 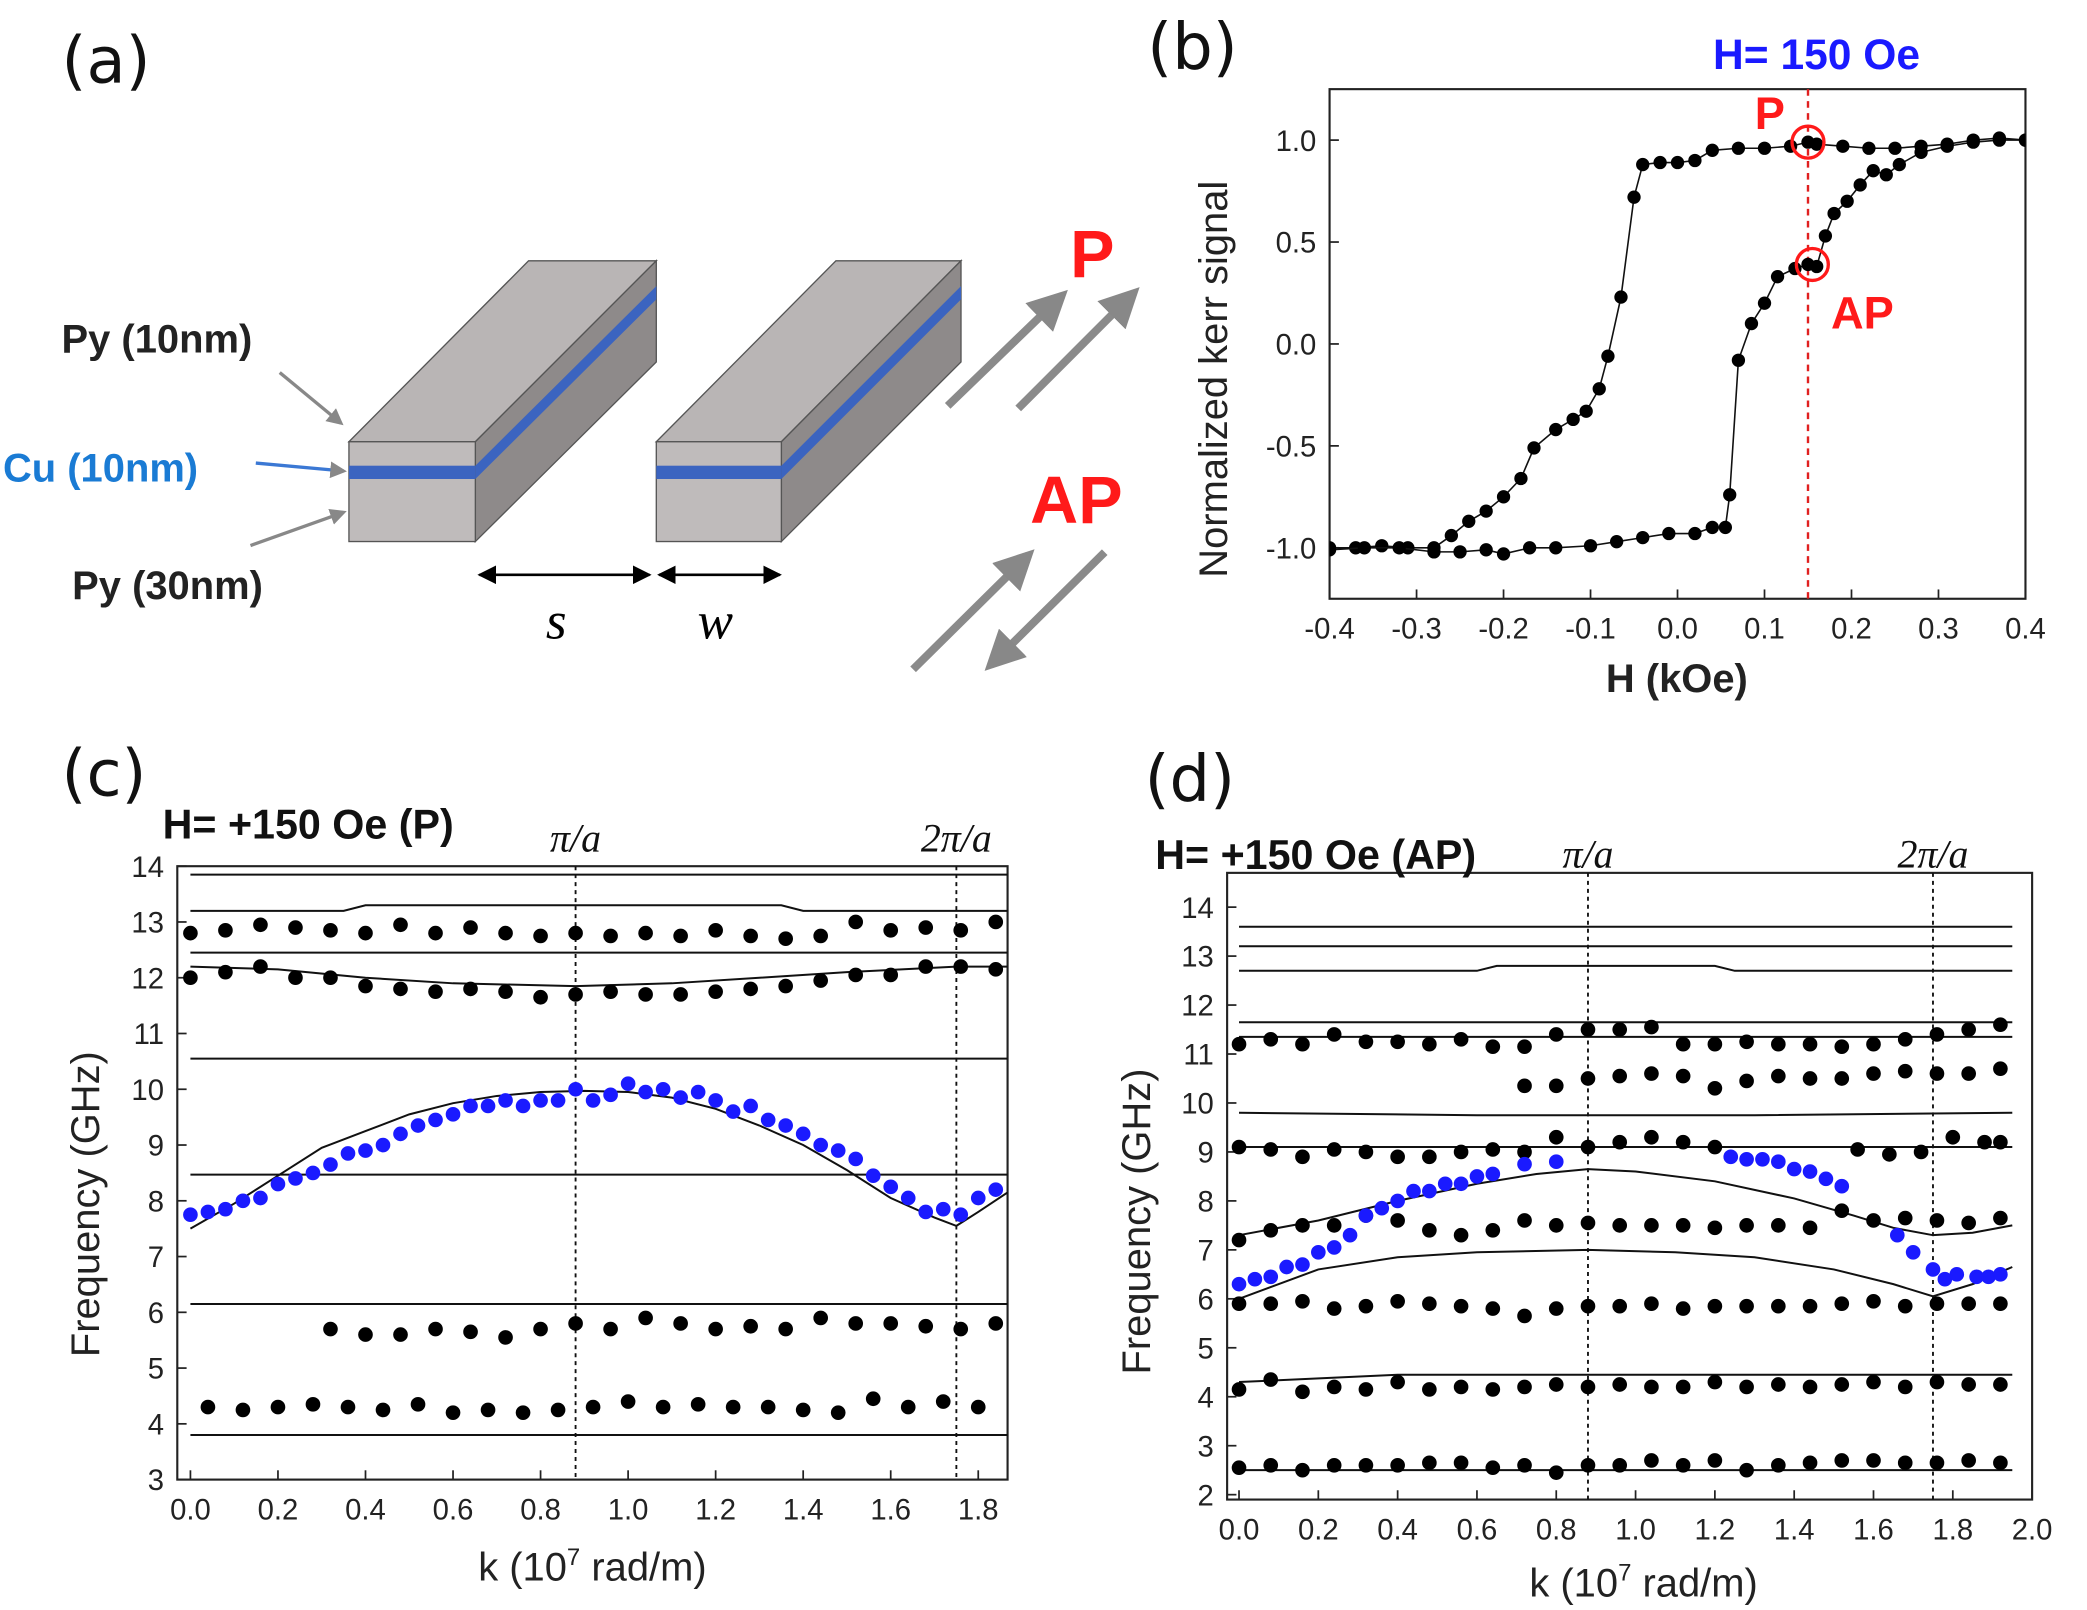 I want to click on y-tick-label: 3, so click(x=1206, y=1447).